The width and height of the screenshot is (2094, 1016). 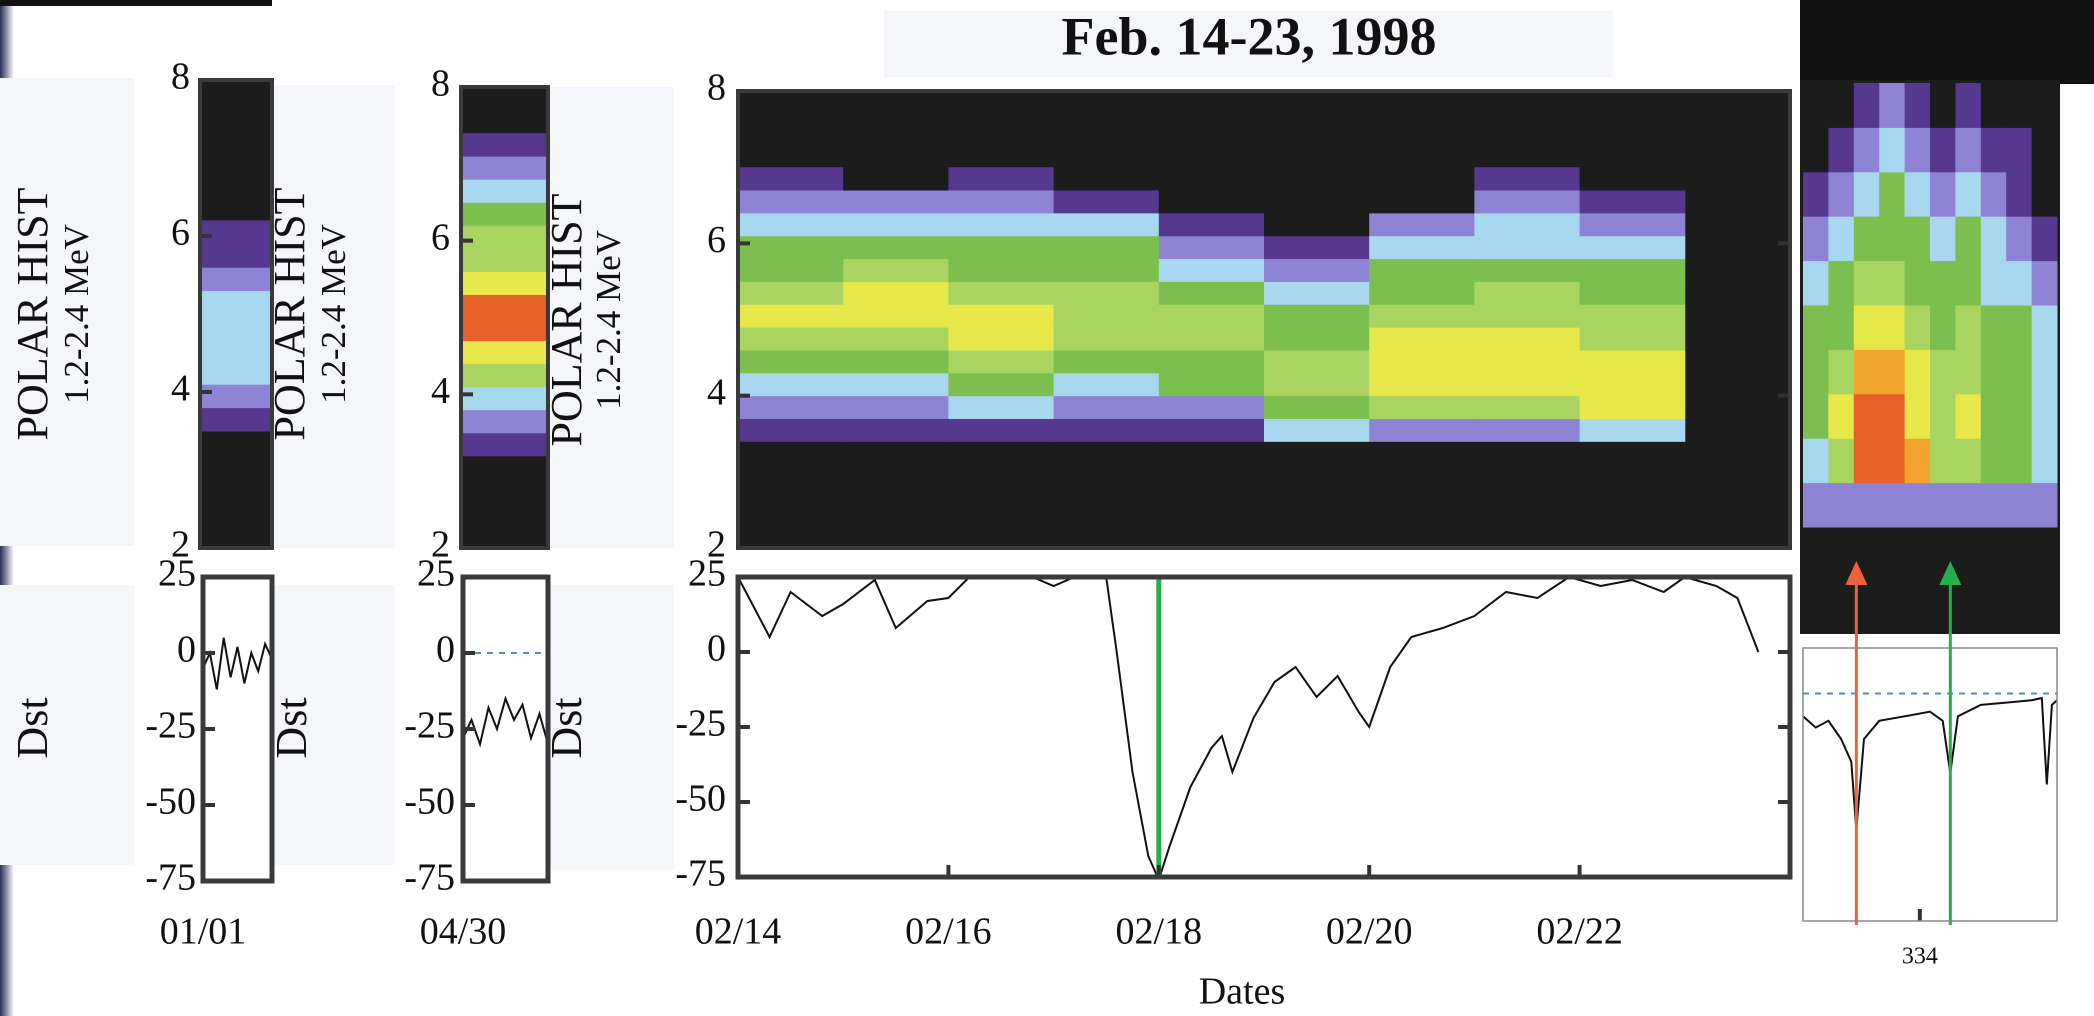 What do you see at coordinates (32, 727) in the screenshot?
I see `y-axis-label: Dst` at bounding box center [32, 727].